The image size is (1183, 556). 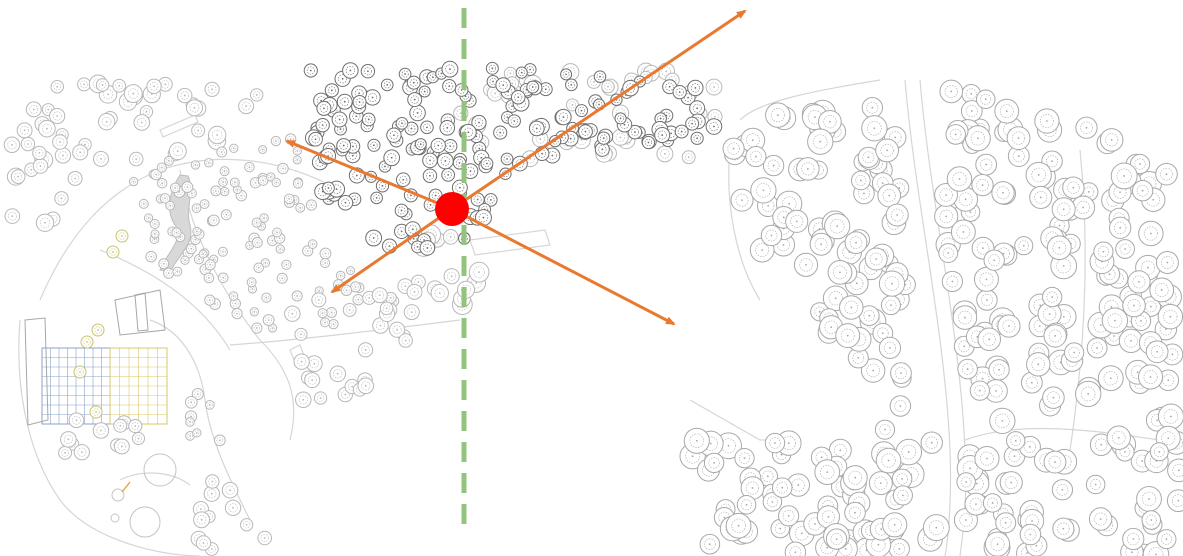 What do you see at coordinates (138, 386) in the screenshot?
I see `garden-grid-yellow` at bounding box center [138, 386].